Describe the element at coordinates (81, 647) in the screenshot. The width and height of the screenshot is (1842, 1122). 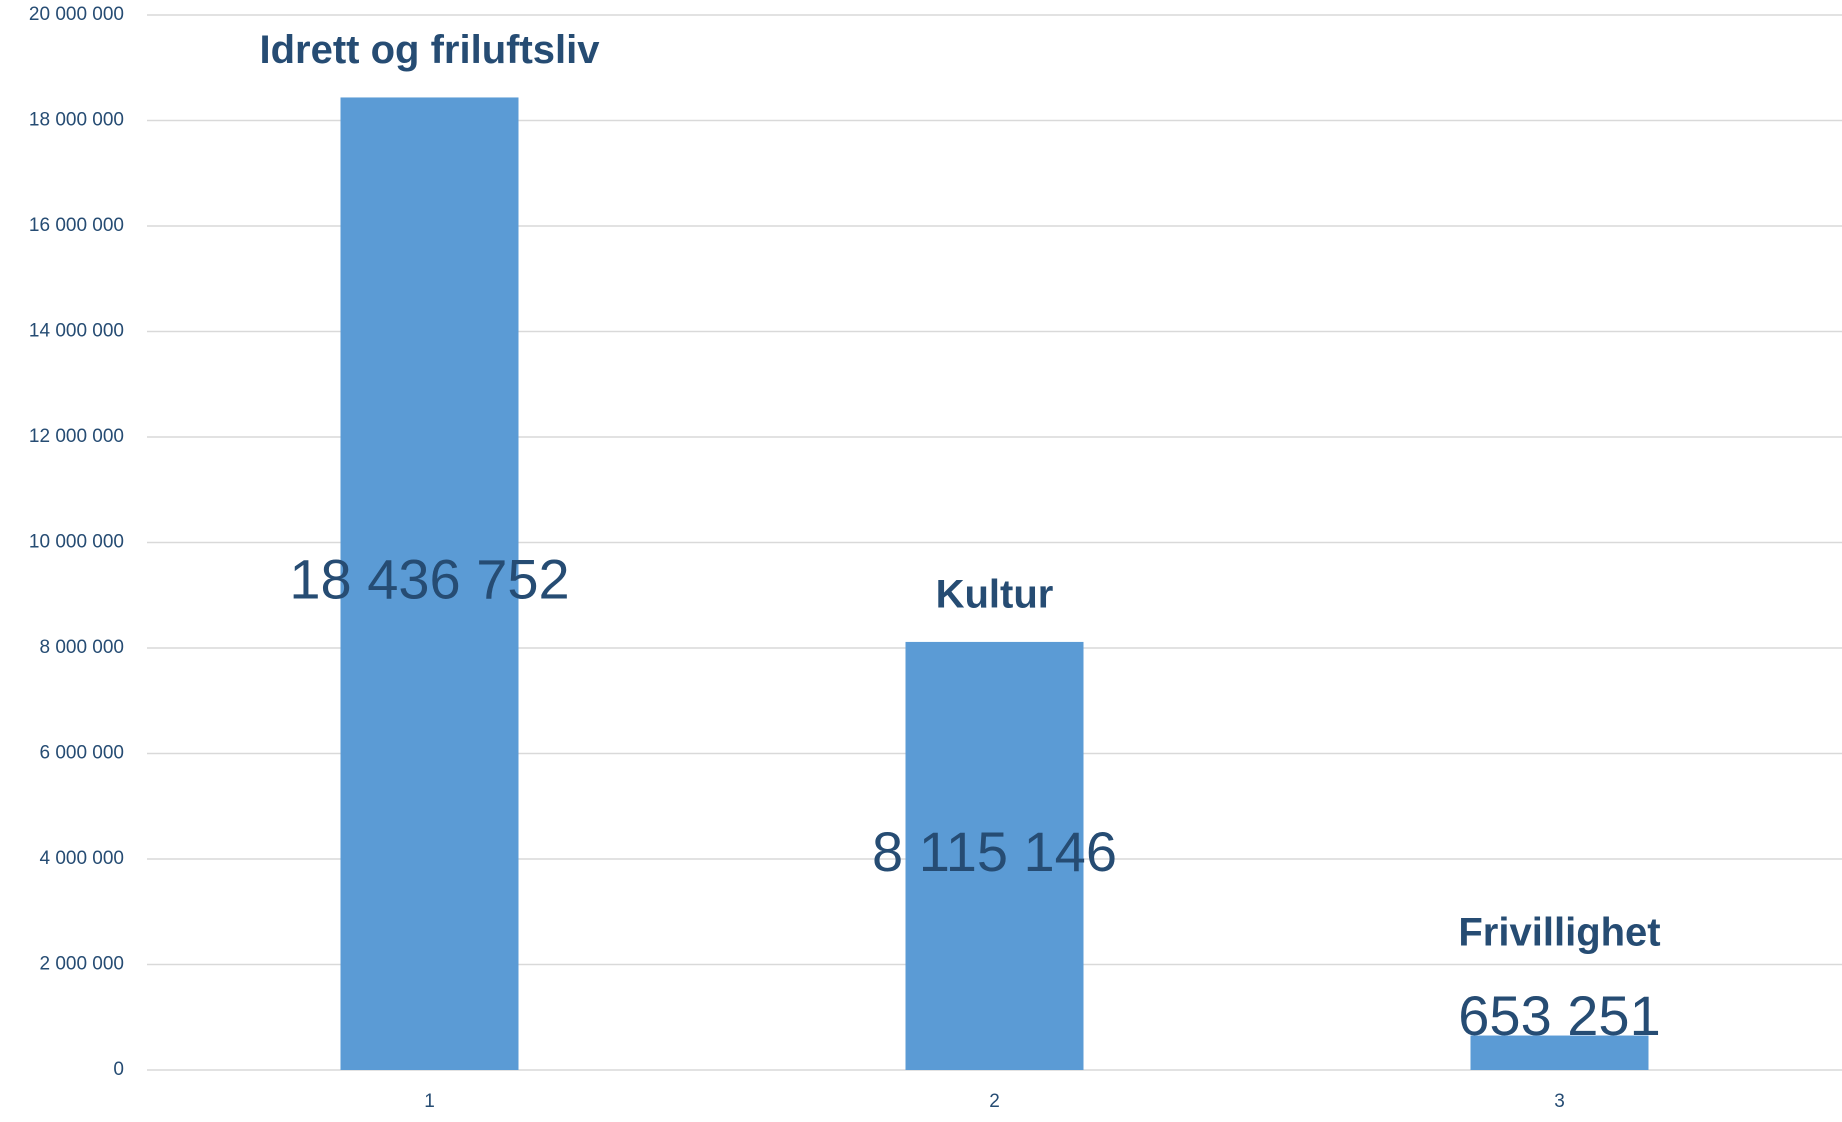
I see `y-tick-label: 8 000 000` at that location.